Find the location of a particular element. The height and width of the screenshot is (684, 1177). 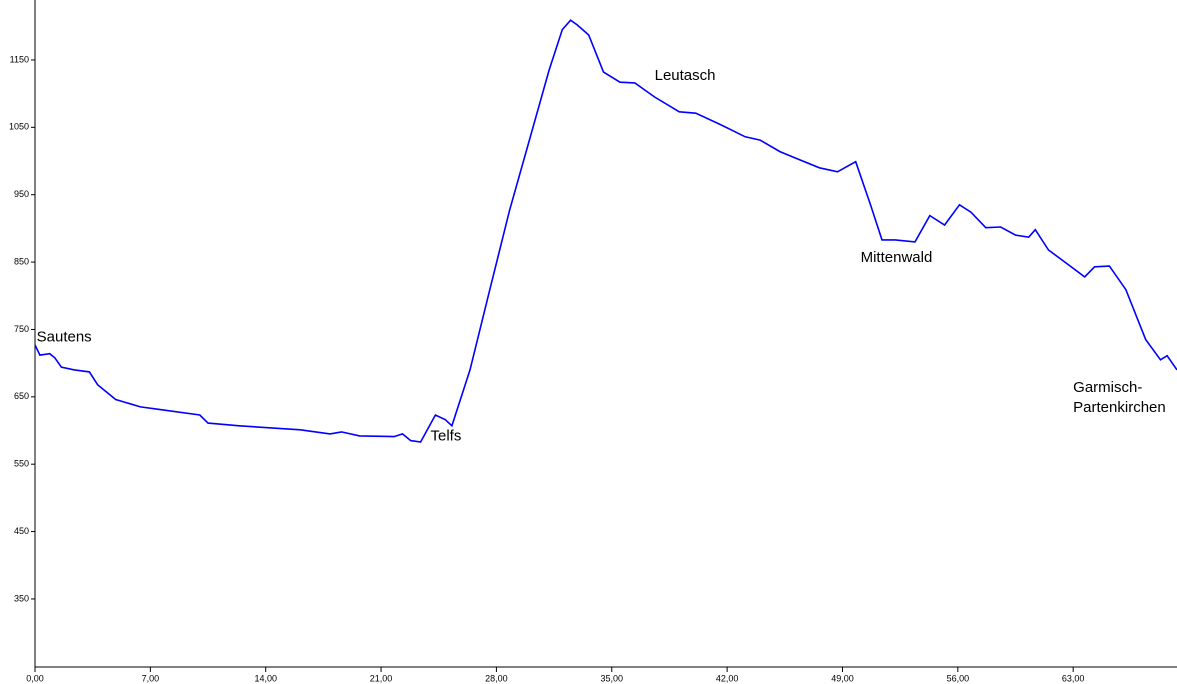

place-label: Sautens is located at coordinates (64, 337).